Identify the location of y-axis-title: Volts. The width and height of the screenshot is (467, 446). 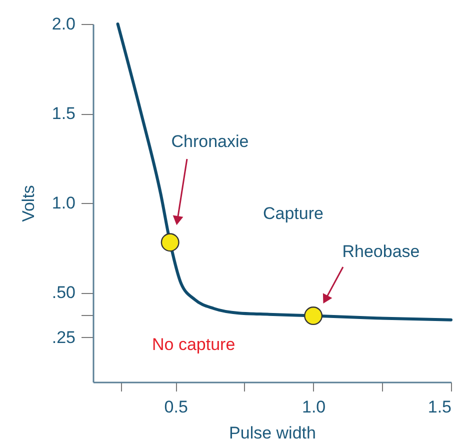
(28, 203).